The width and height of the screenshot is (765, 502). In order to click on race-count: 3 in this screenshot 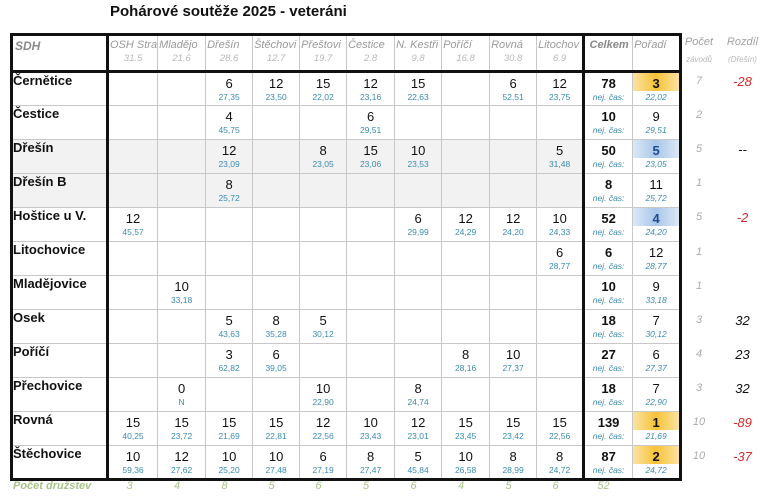, I will do `click(699, 319)`.